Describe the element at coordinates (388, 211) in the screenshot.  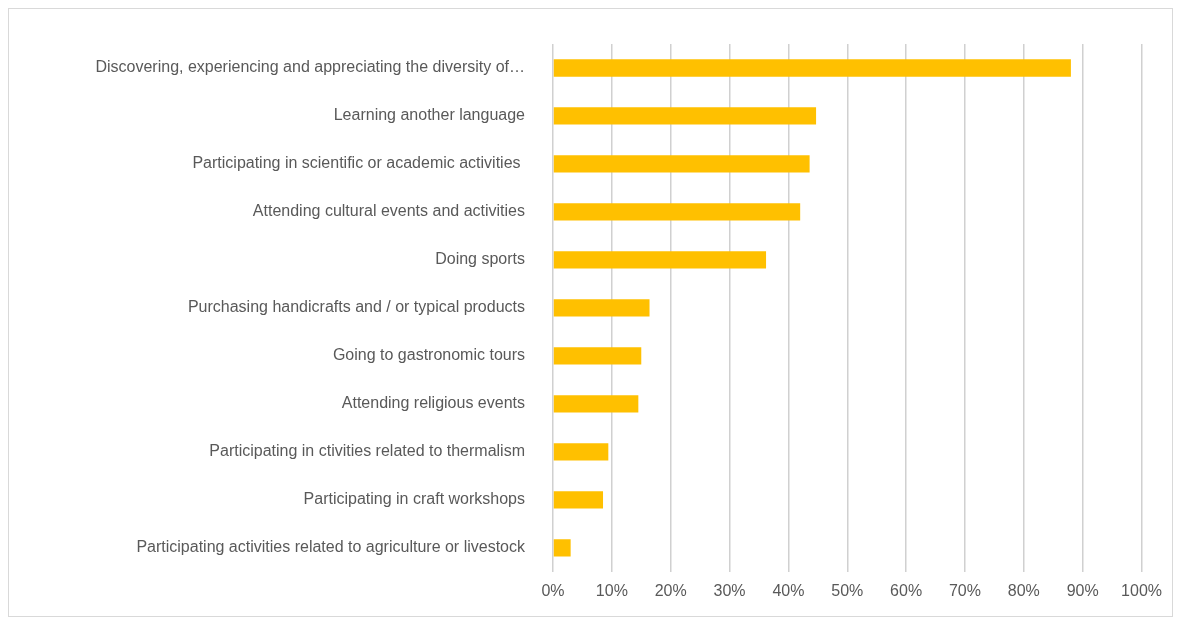
I see `y-tick-label: Attending cultural events and activities` at that location.